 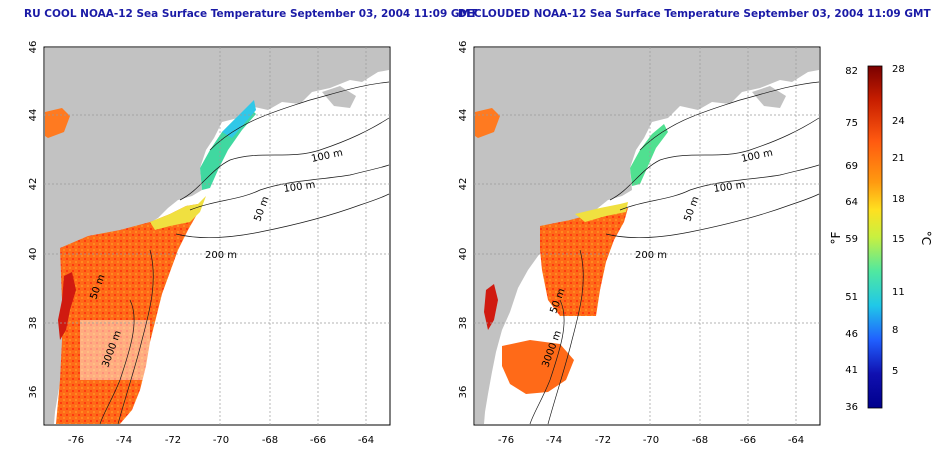 I want to click on celsius-tick: 28, so click(x=898, y=69).